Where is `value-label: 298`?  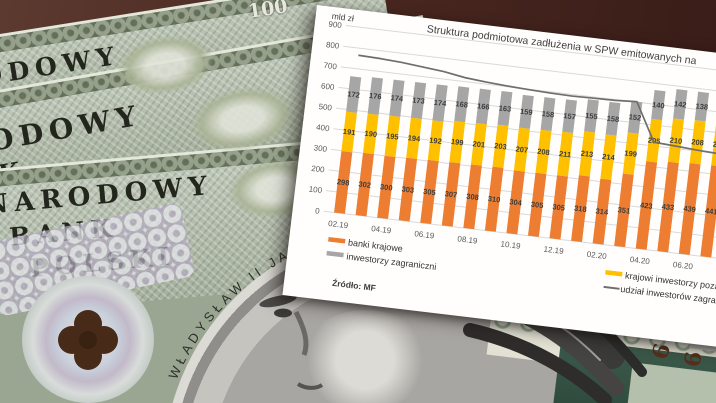 value-label: 298 is located at coordinates (342, 182).